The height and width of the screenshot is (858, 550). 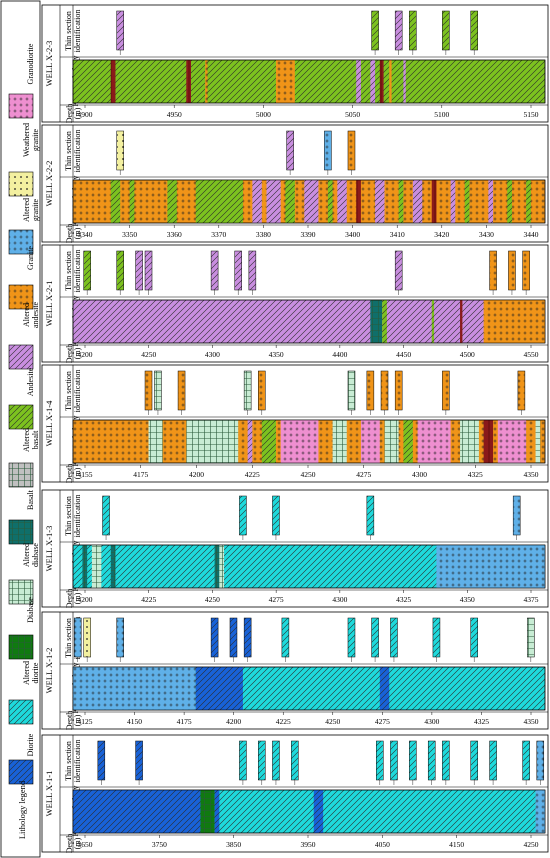 I want to click on depth-tick-label: 4500, so click(x=467, y=354).